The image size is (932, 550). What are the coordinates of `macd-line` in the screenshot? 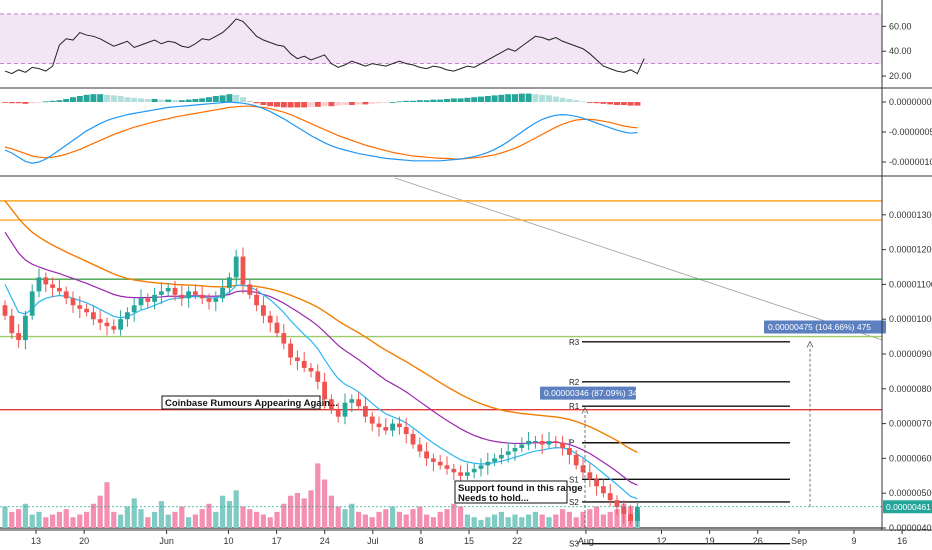 It's located at (321, 132).